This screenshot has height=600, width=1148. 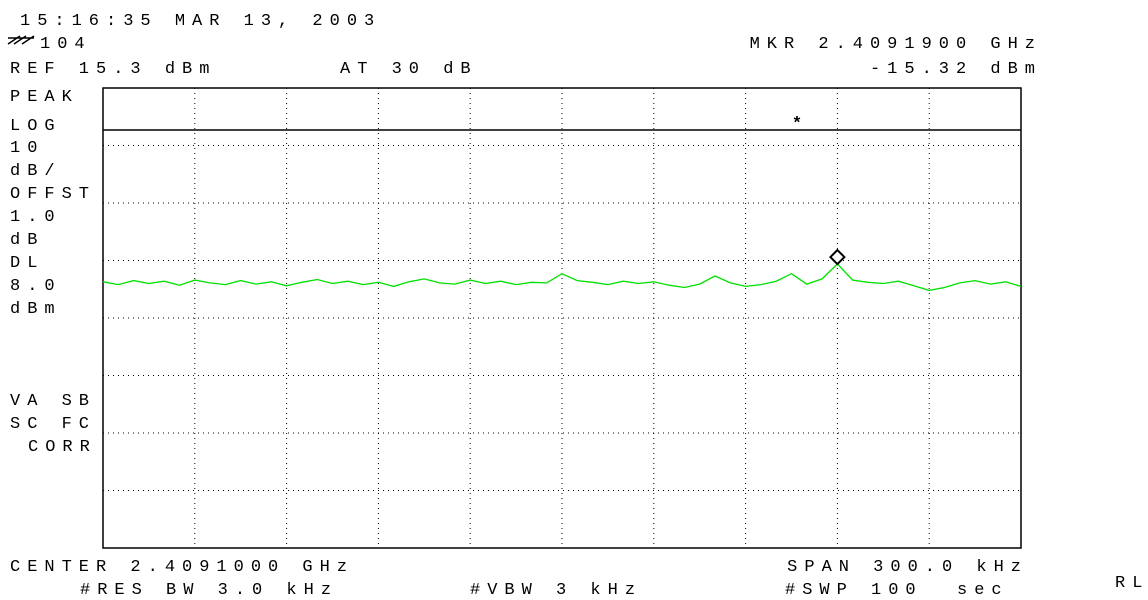 I want to click on marker, so click(x=837, y=257).